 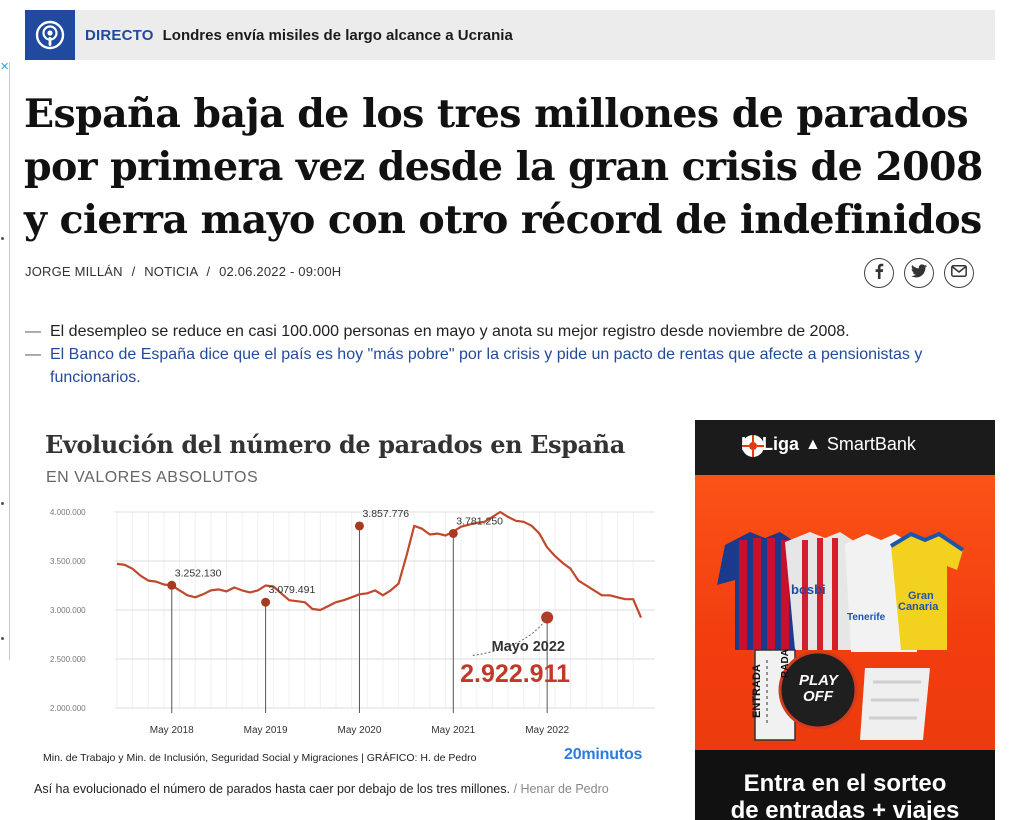 I want to click on twitter-icon, so click(x=919, y=273).